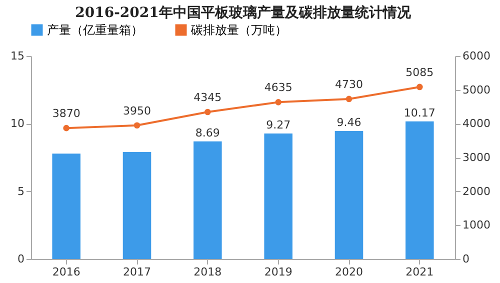 Image resolution: width=500 pixels, height=283 pixels. I want to click on data-label: 4345, so click(208, 97).